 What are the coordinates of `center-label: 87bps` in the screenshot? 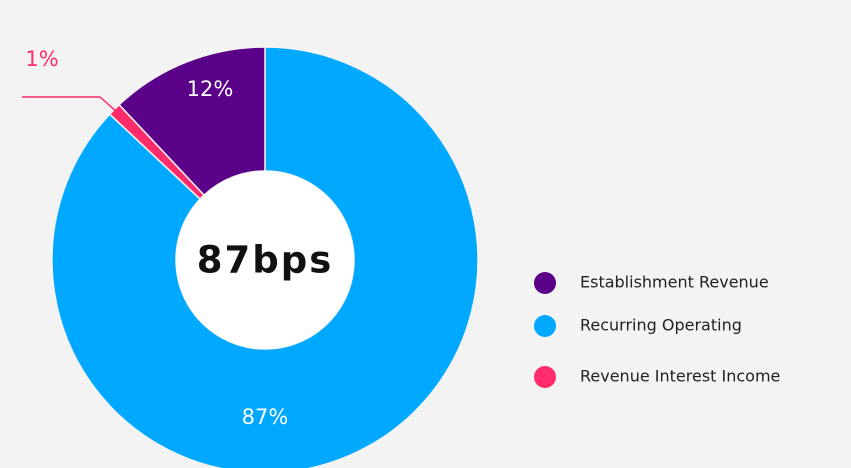 It's located at (265, 260).